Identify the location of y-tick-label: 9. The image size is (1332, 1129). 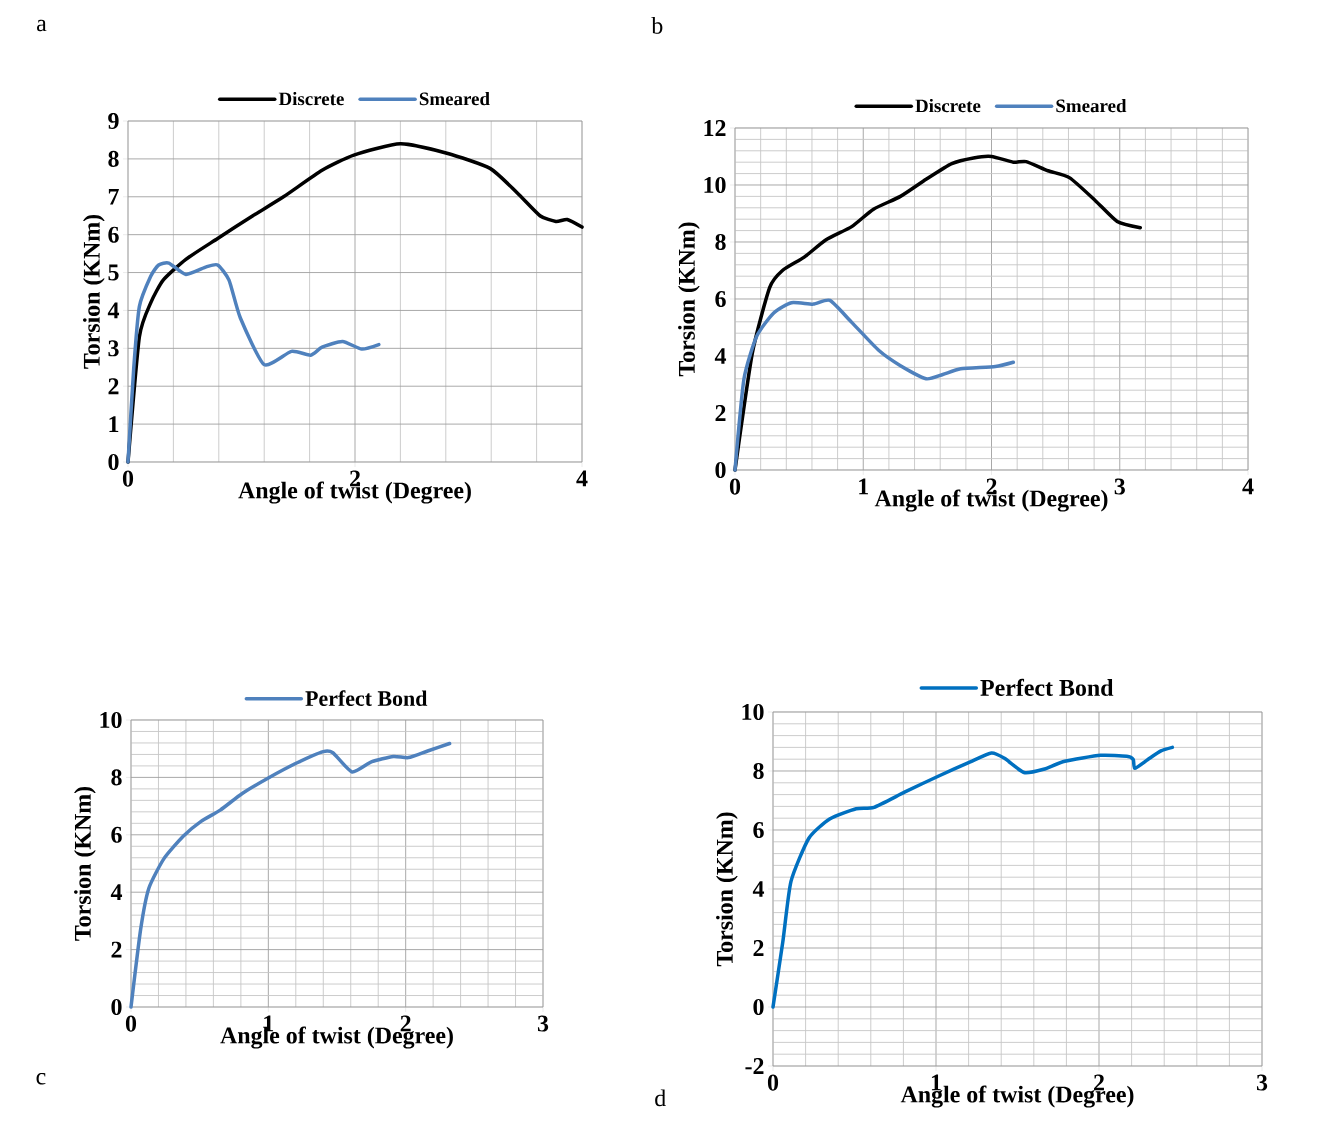
(113, 121).